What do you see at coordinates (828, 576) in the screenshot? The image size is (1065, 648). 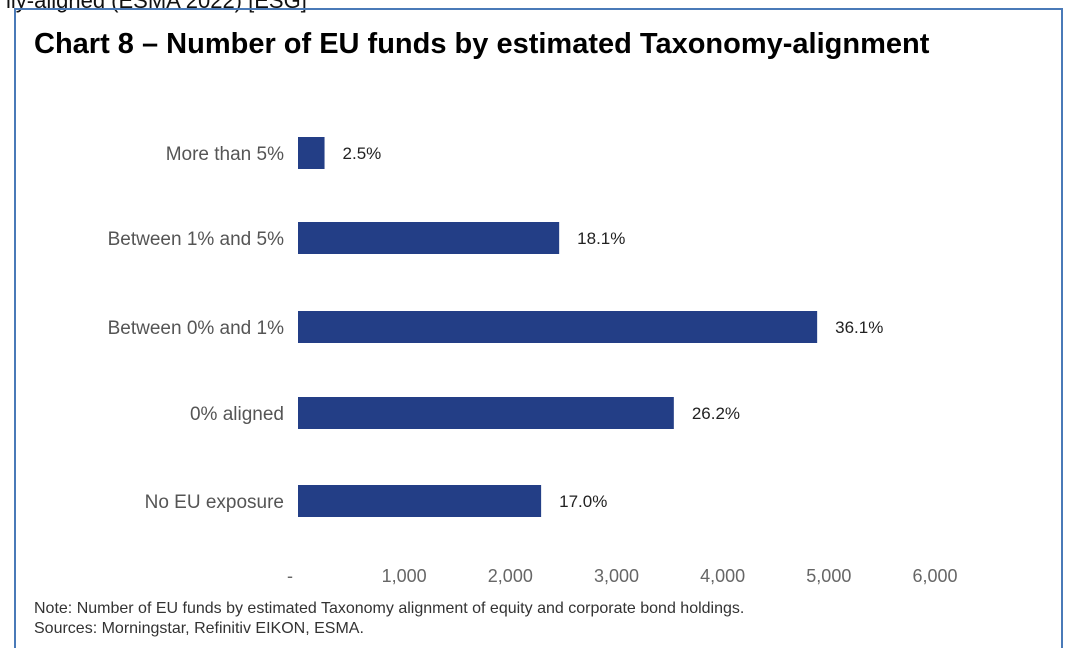 I see `x-tick-label: 5,000` at bounding box center [828, 576].